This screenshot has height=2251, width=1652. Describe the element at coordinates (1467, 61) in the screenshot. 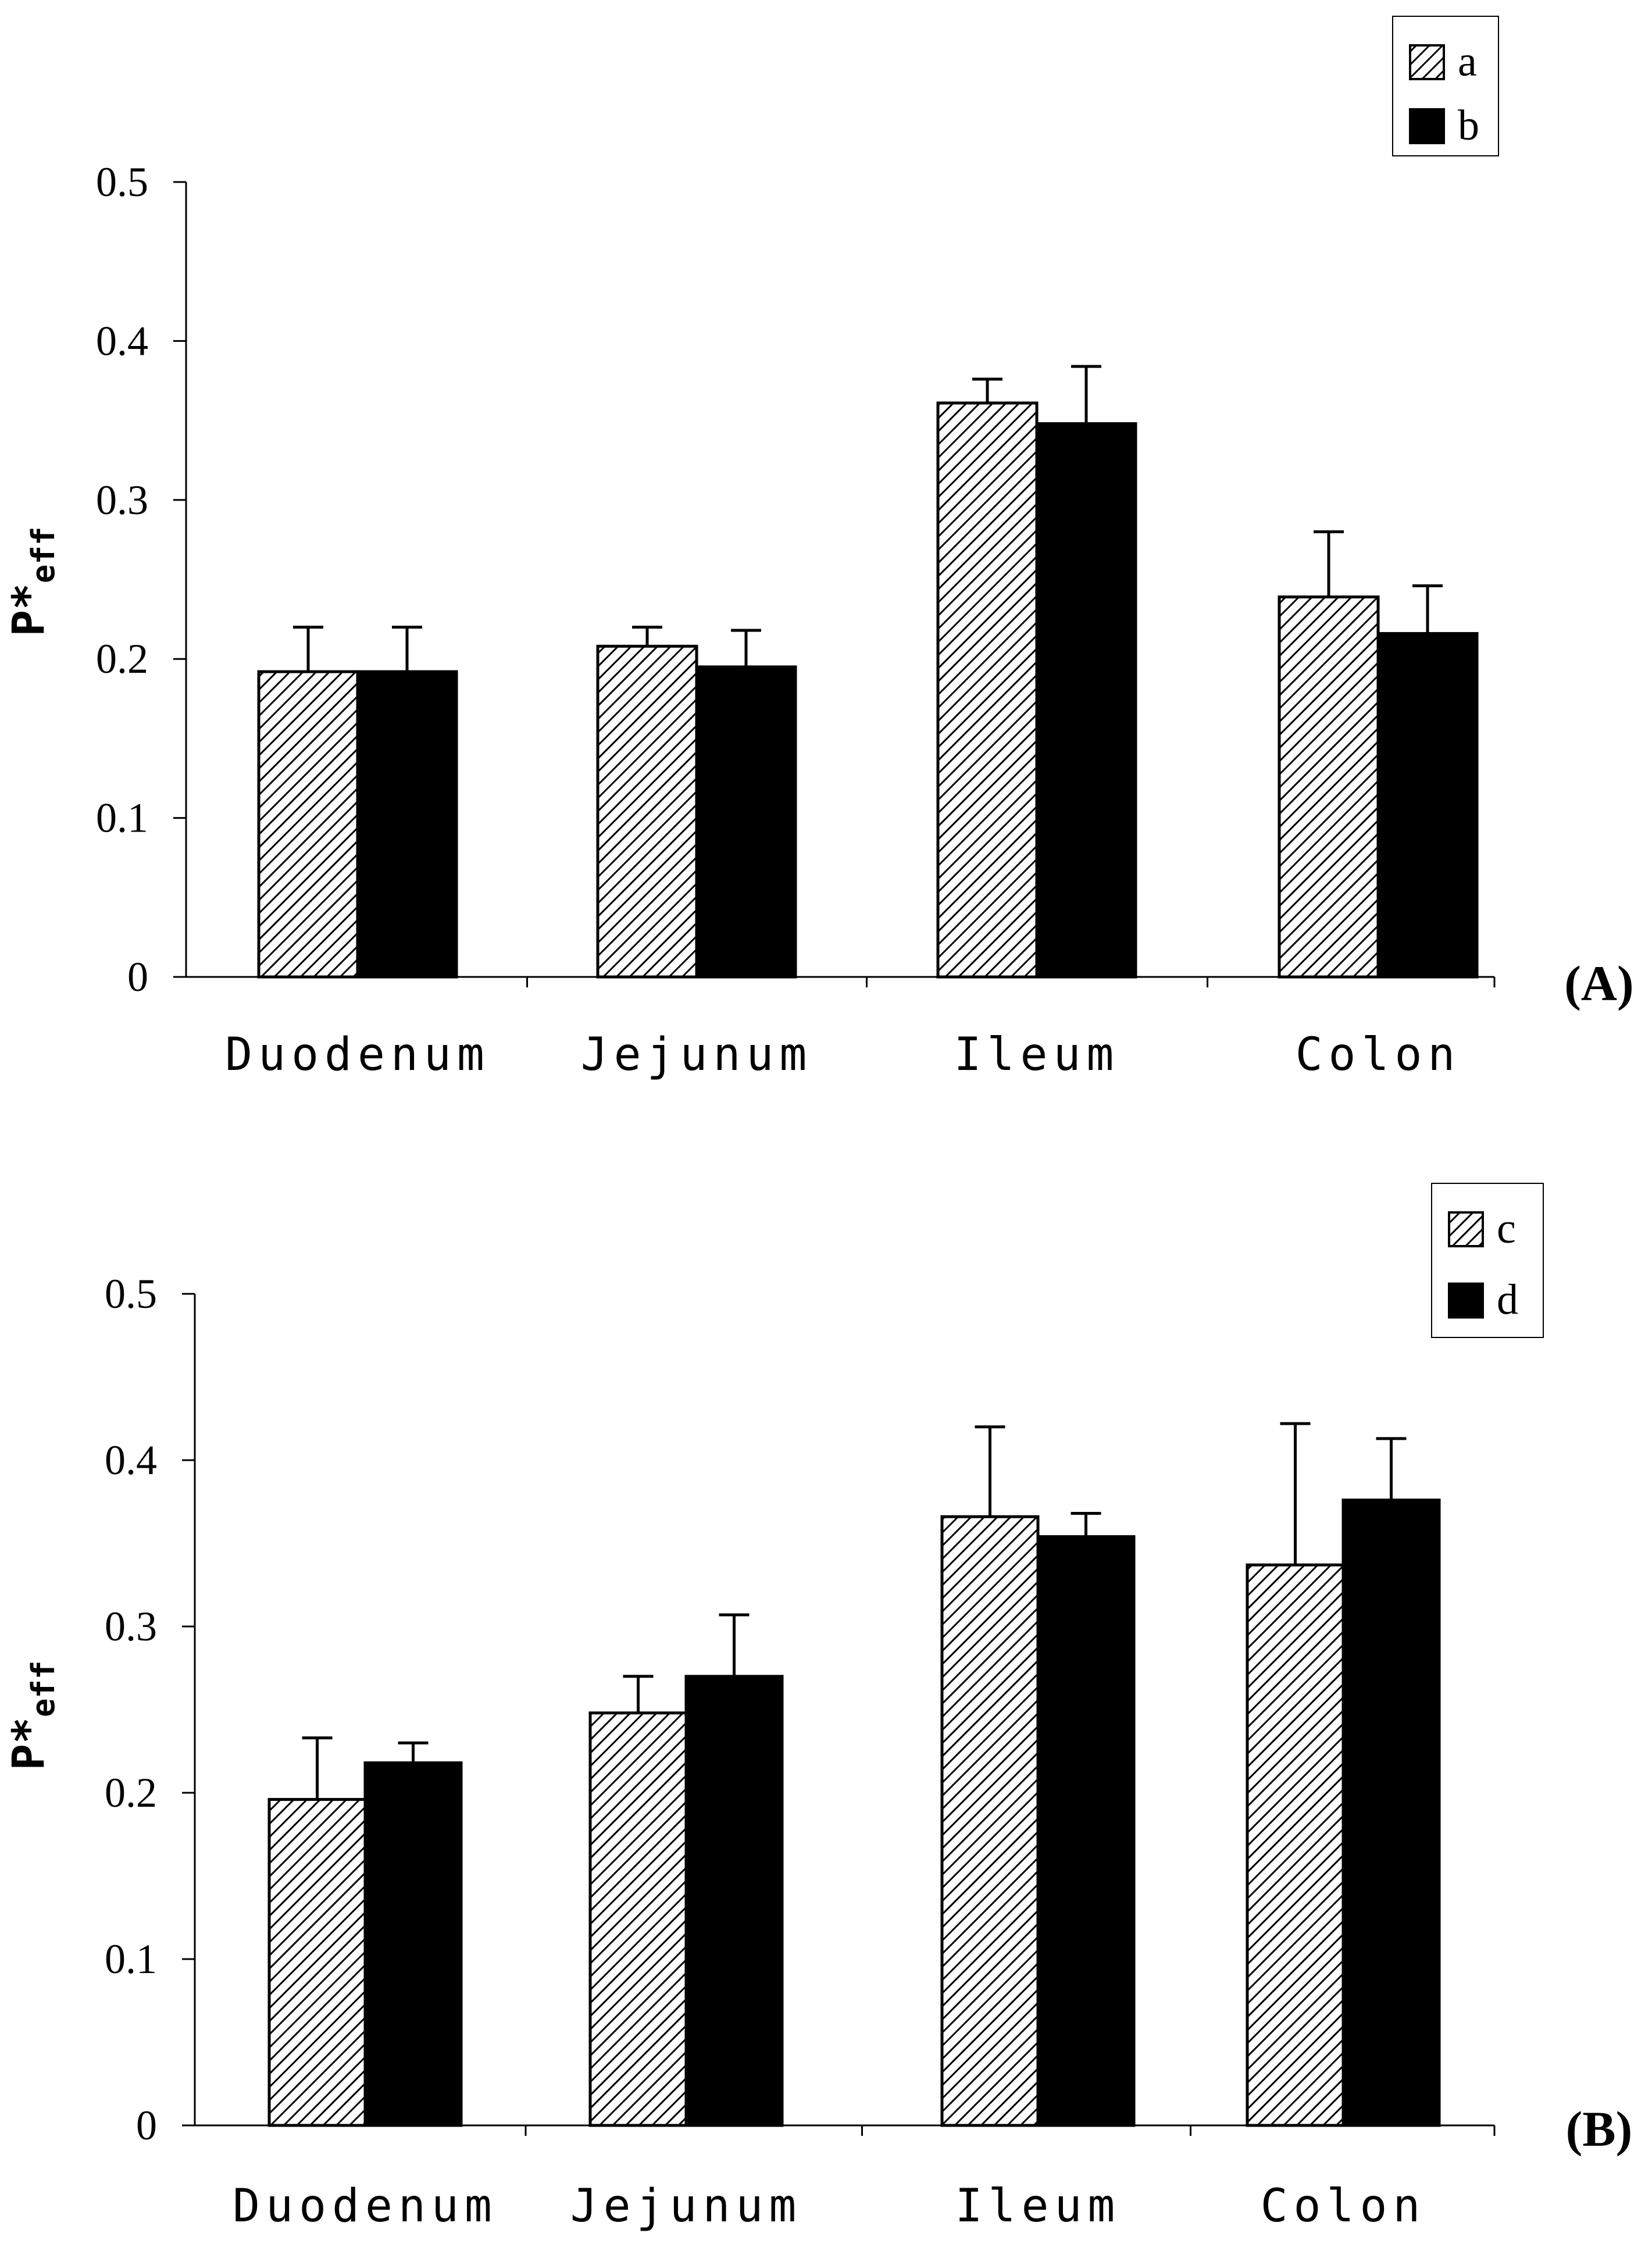

I see `legend-label-a: a` at that location.